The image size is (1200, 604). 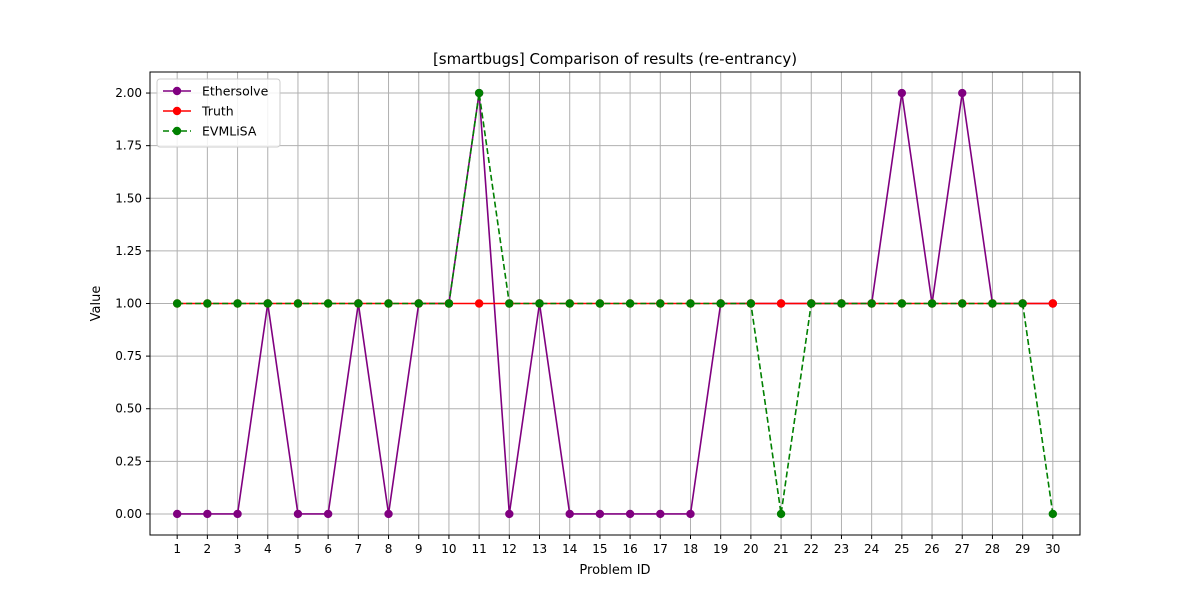 What do you see at coordinates (177, 549) in the screenshot?
I see `x-tick-label: 1` at bounding box center [177, 549].